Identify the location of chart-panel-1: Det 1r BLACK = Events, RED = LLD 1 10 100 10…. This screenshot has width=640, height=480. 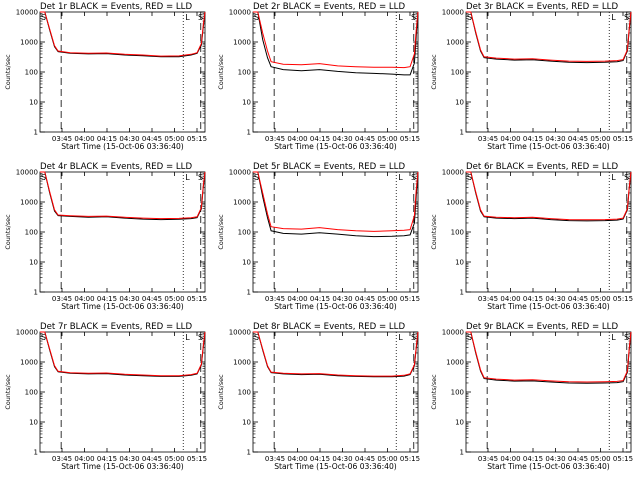
(105, 76).